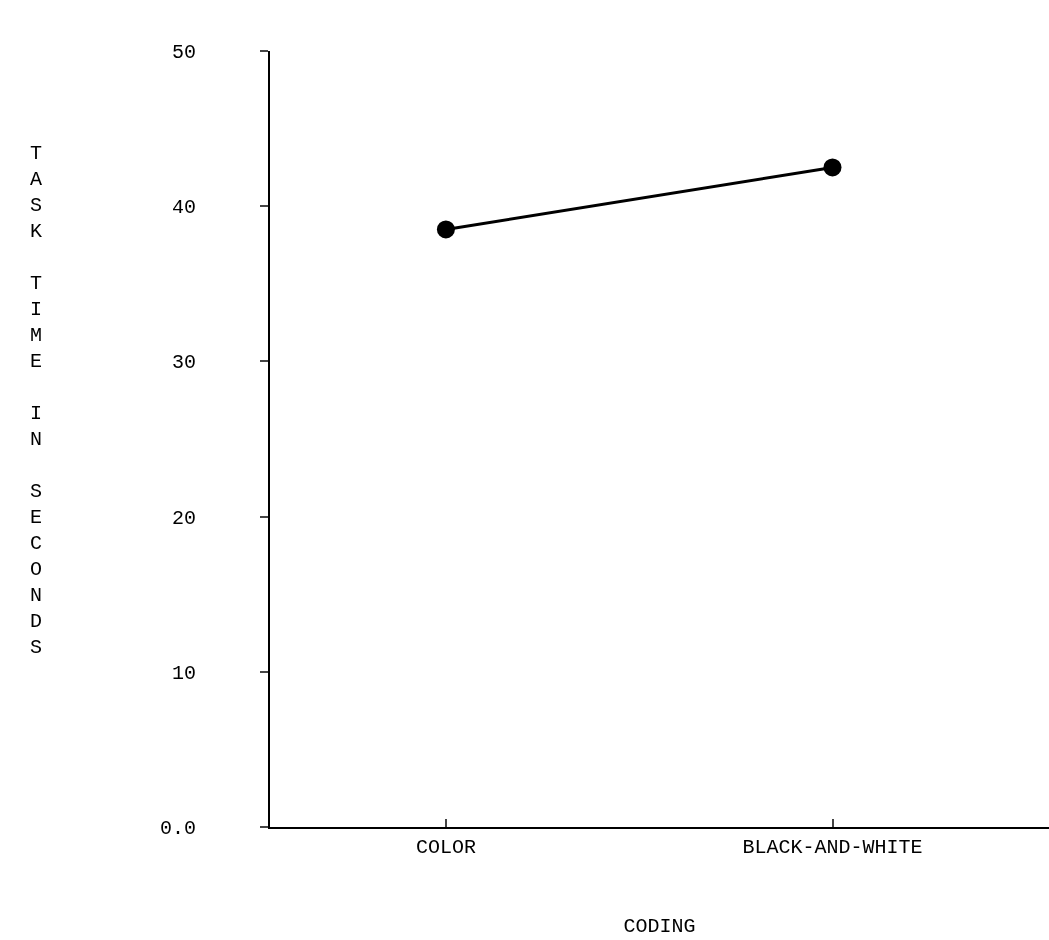 The image size is (1049, 940). Describe the element at coordinates (36, 400) in the screenshot. I see `text: TASK TIME IN SECONDS` at that location.